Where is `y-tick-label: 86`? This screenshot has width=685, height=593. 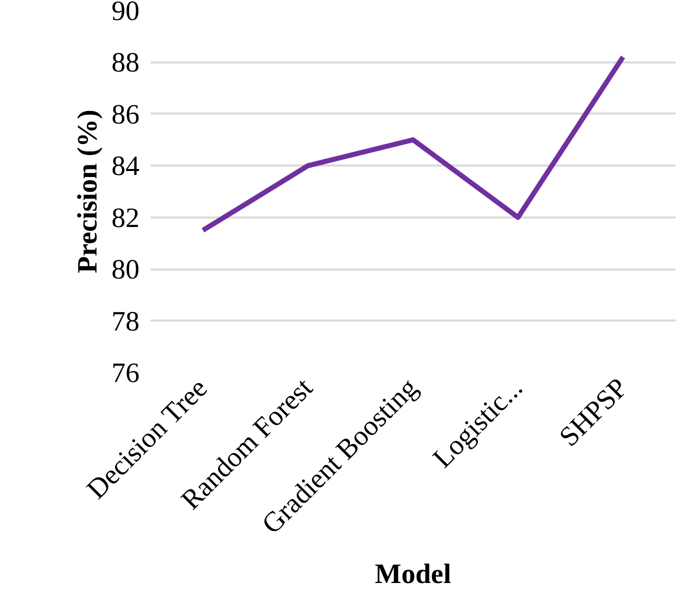
y-tick-label: 86 is located at coordinates (126, 114).